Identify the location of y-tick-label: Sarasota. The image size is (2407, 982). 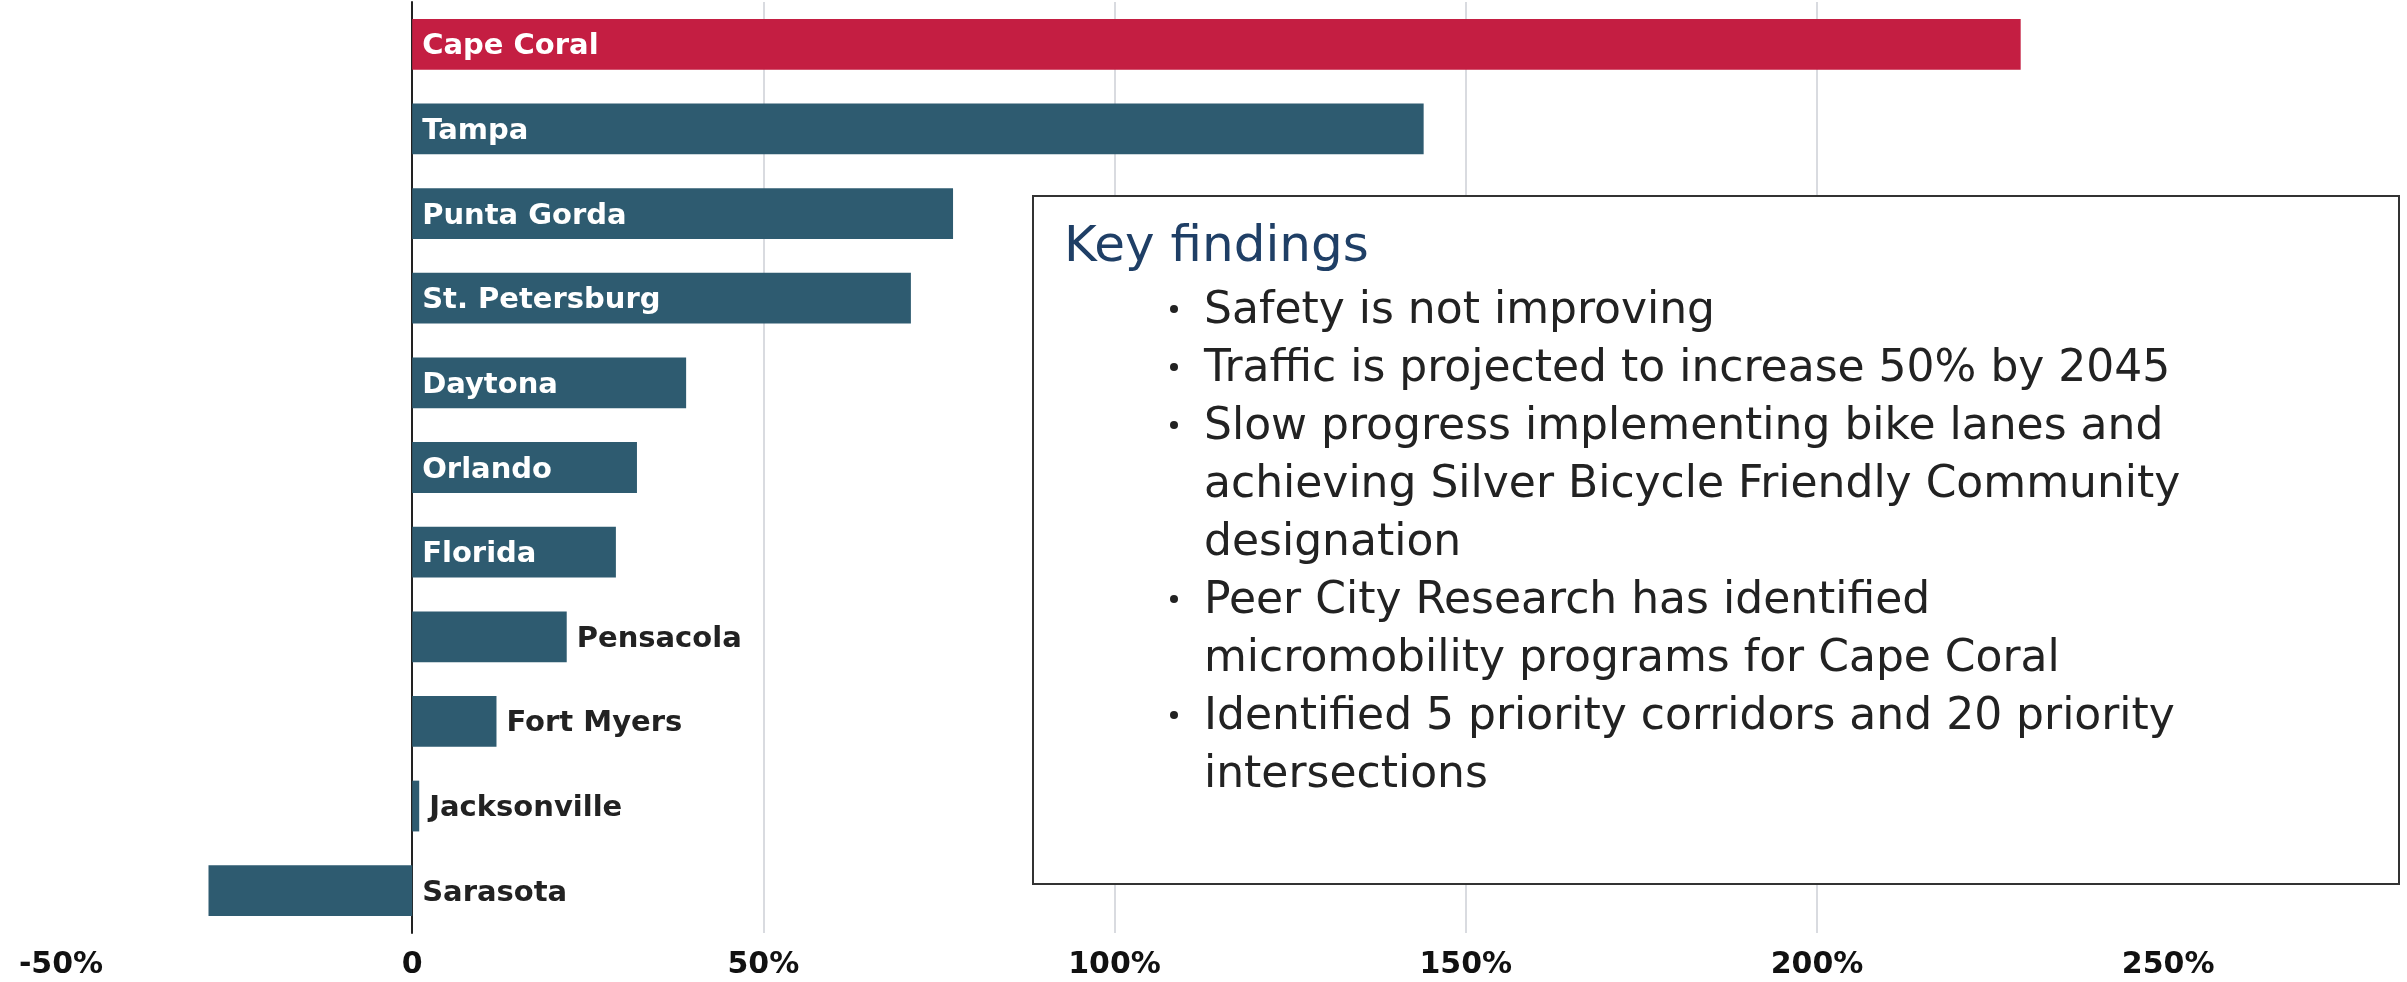
(495, 890).